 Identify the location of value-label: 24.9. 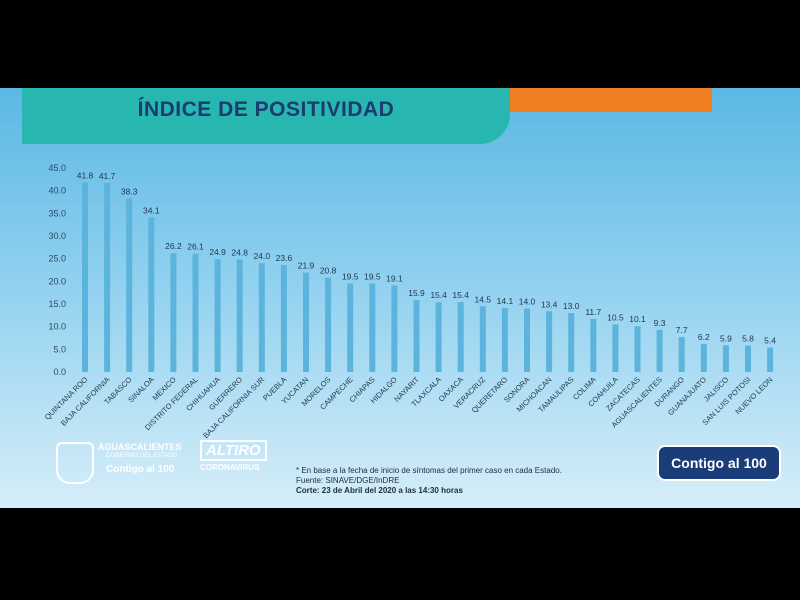
(217, 252).